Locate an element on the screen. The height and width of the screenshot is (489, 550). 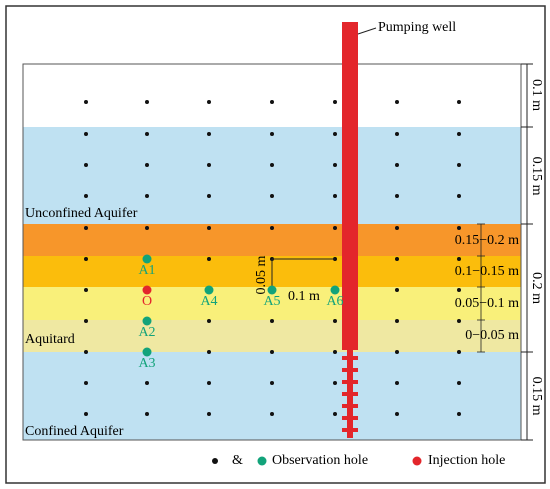
well-pointer is located at coordinates (367, 31).